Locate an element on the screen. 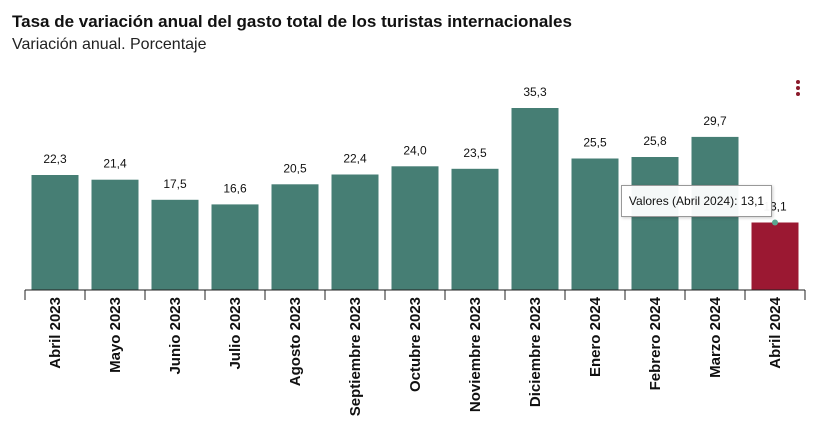 The height and width of the screenshot is (434, 827). hover-marker is located at coordinates (775, 222).